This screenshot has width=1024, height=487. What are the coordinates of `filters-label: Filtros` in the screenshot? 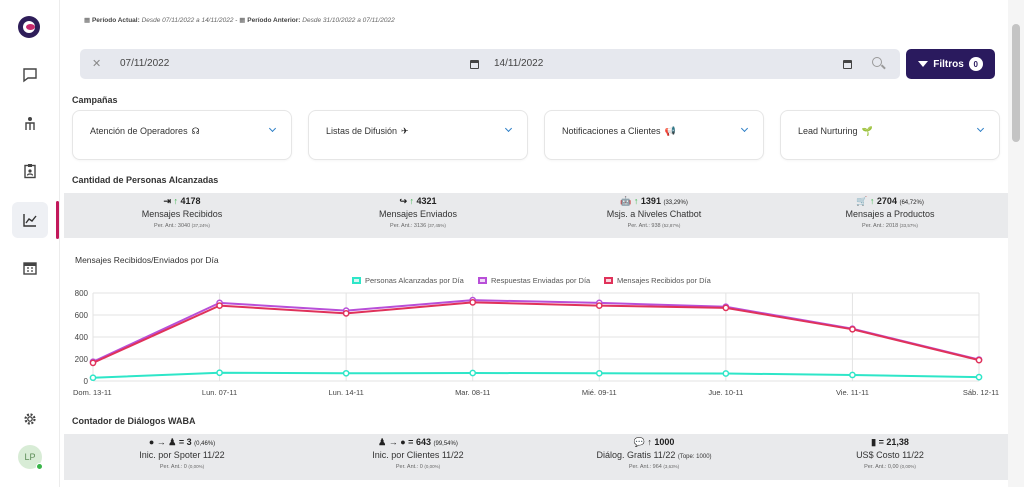 It's located at (948, 64).